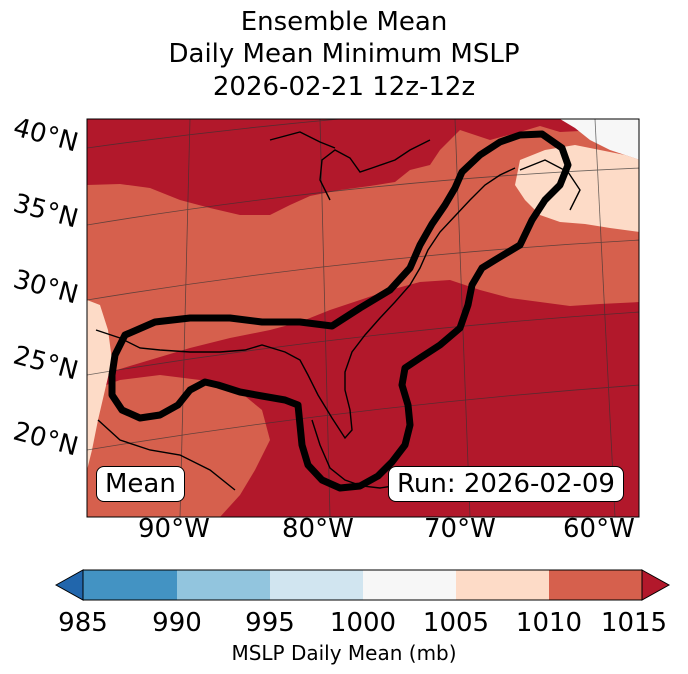  I want to click on field-1000-northeast, so click(599, 139).